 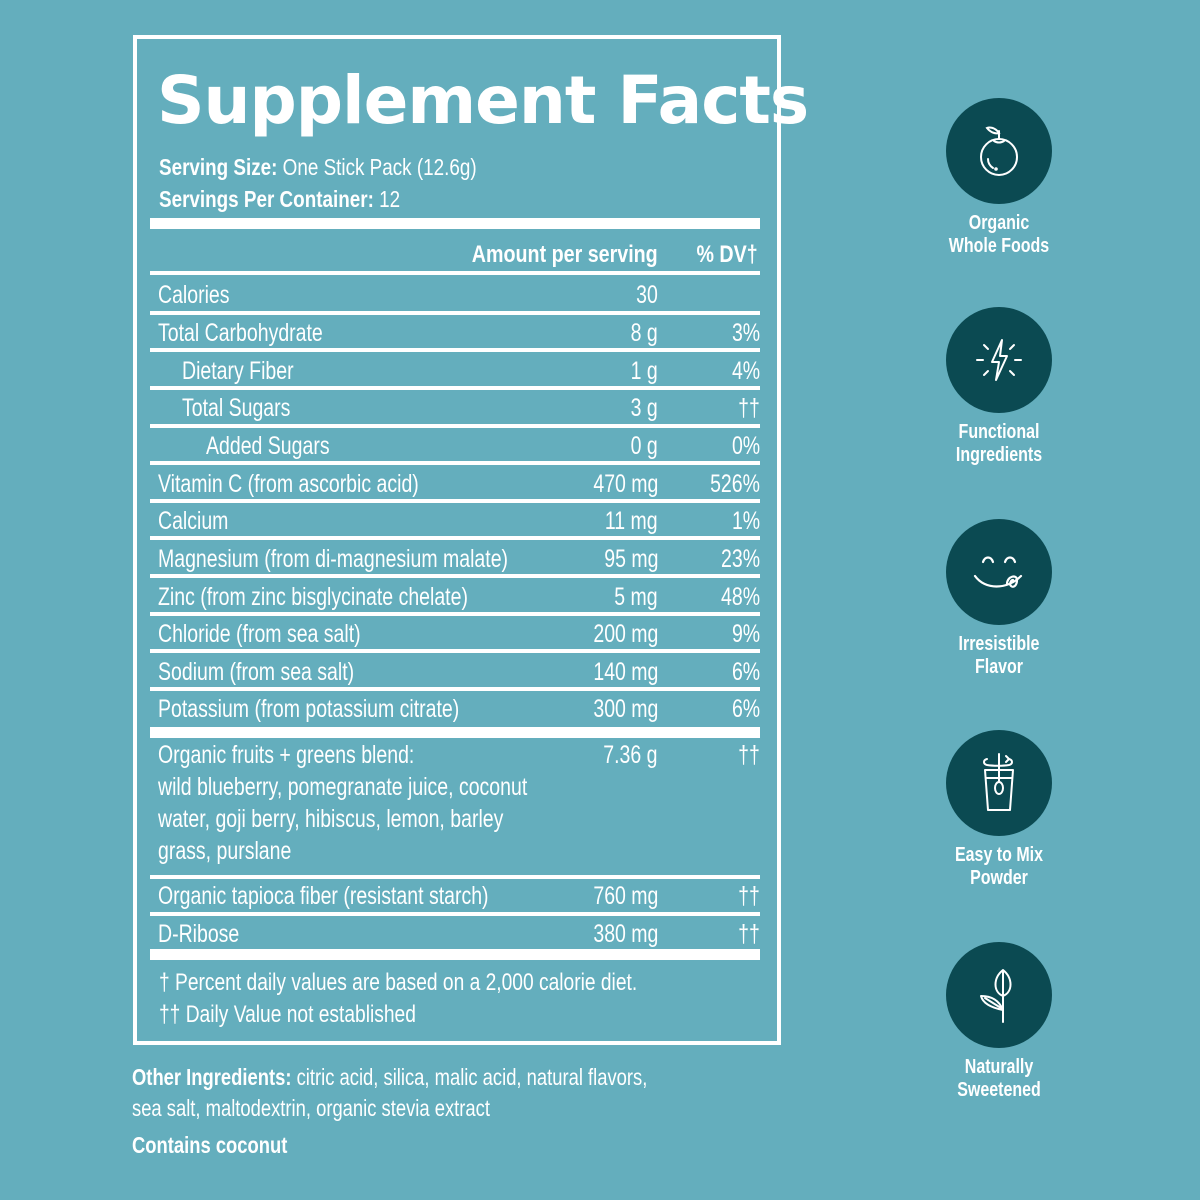 What do you see at coordinates (999, 387) in the screenshot?
I see `badge-functional-ingredients: Functional Ingredients` at bounding box center [999, 387].